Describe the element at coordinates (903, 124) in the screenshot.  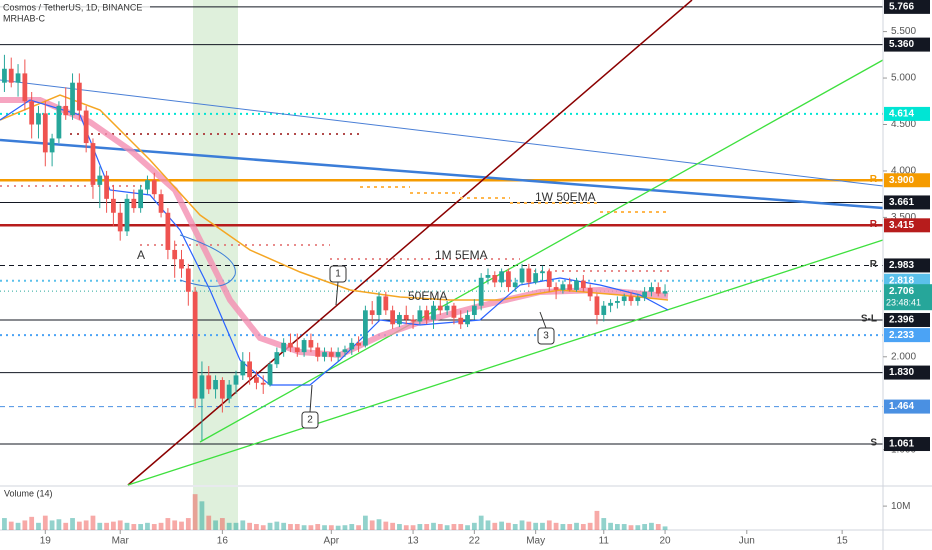
I see `y-tick-label: 4.500` at that location.